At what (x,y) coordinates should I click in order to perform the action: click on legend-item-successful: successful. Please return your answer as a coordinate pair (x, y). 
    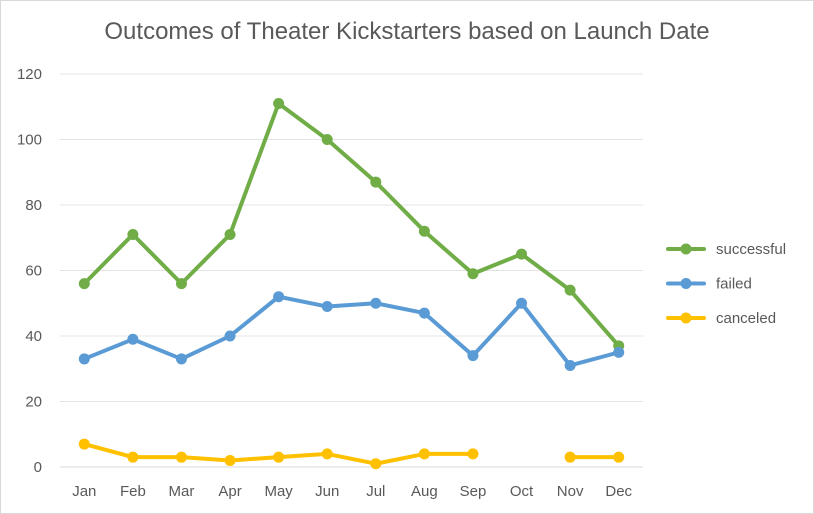
    Looking at the image, I should click on (726, 249).